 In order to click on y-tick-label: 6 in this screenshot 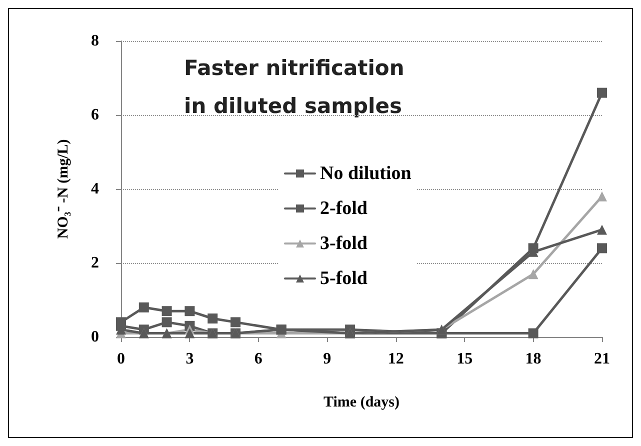, I will do `click(95, 115)`.